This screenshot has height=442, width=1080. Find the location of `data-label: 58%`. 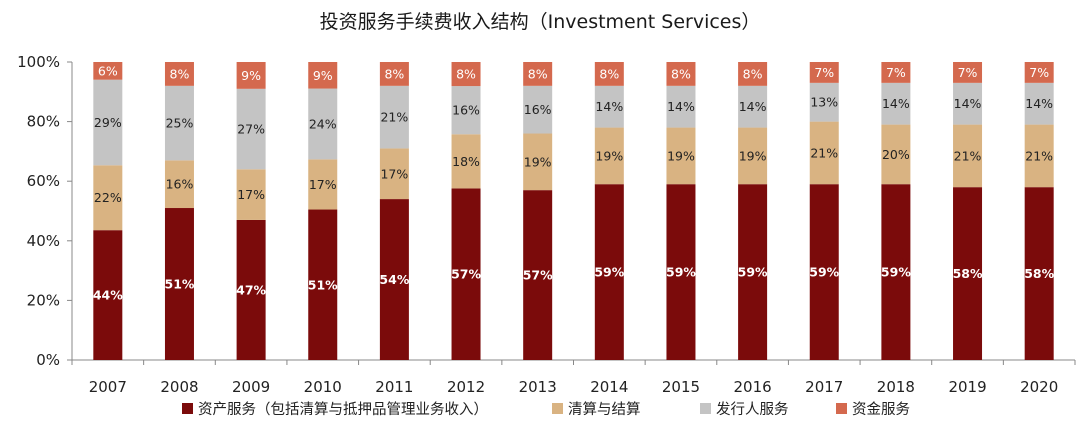

data-label: 58% is located at coordinates (968, 273).